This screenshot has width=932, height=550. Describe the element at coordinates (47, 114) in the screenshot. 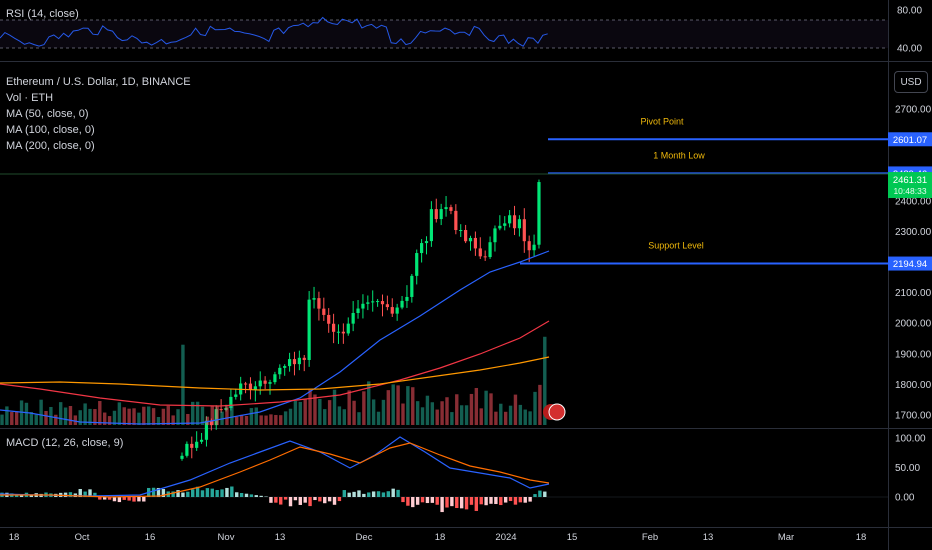

I see `indicator-ma50: MA (50, close, 0)` at that location.